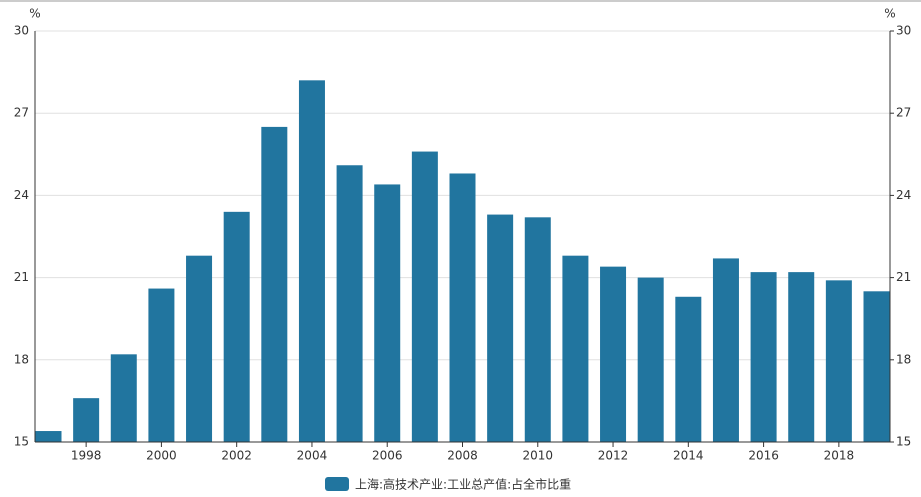  I want to click on y2-axis-label: %, so click(889, 14).